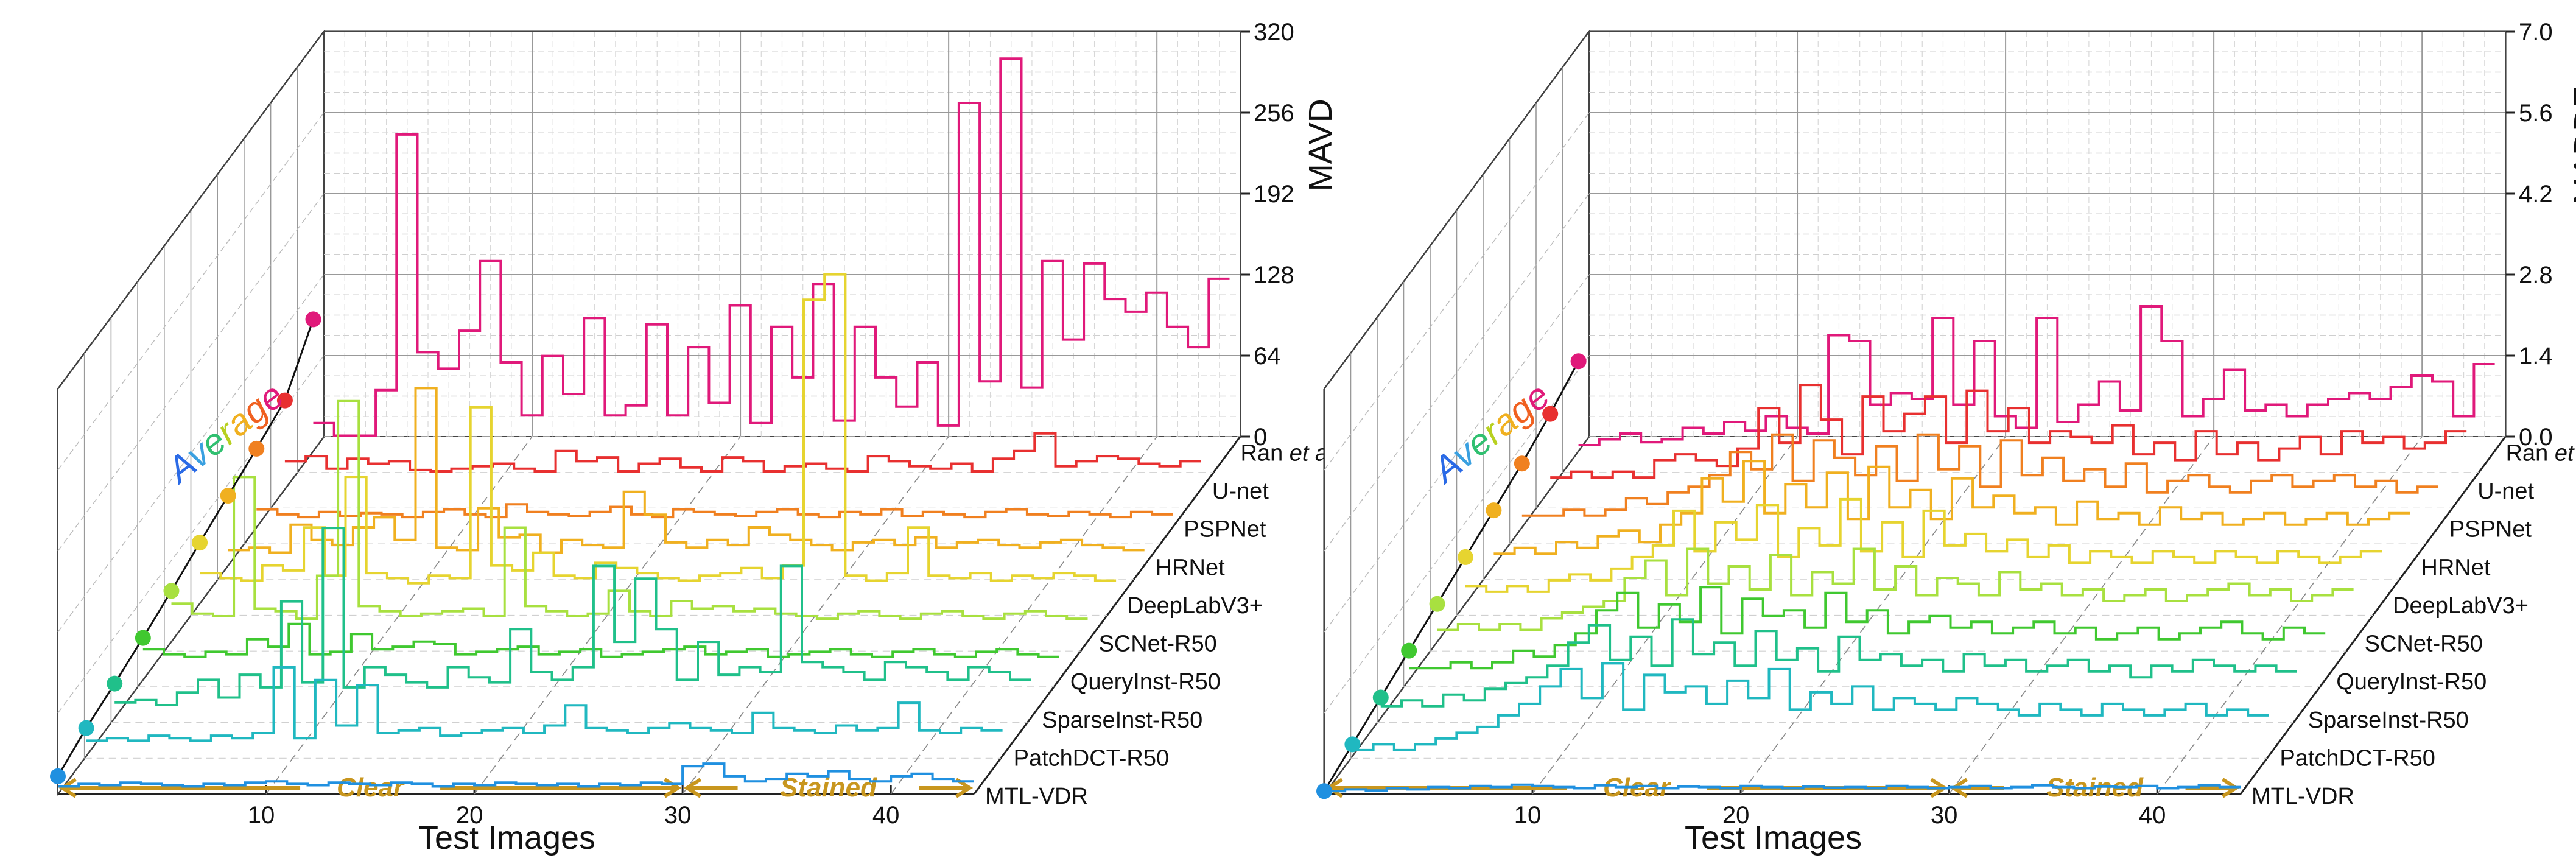 This screenshot has height=861, width=2576. What do you see at coordinates (2357, 758) in the screenshot?
I see `series-label: PatchDCT-R50` at bounding box center [2357, 758].